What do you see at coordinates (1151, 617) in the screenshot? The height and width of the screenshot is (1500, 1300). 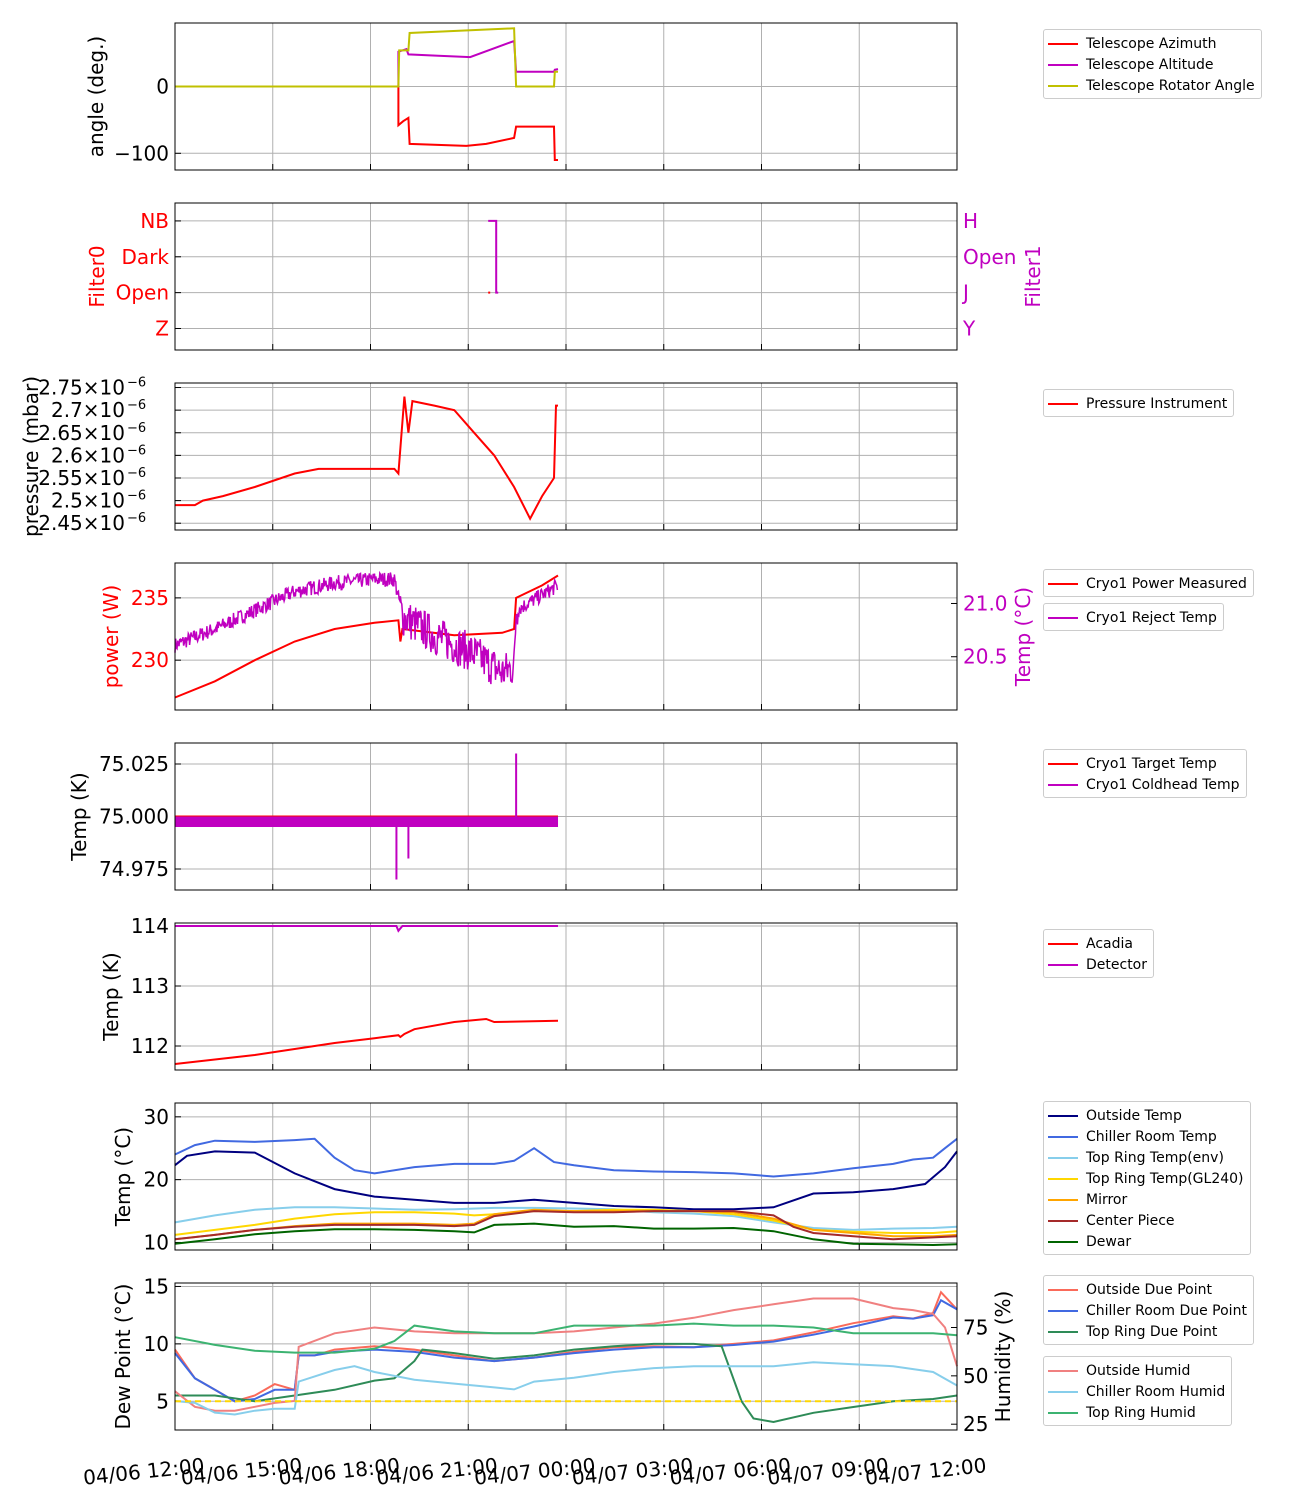 I see `legend-label: Cryo1 Reject Temp` at bounding box center [1151, 617].